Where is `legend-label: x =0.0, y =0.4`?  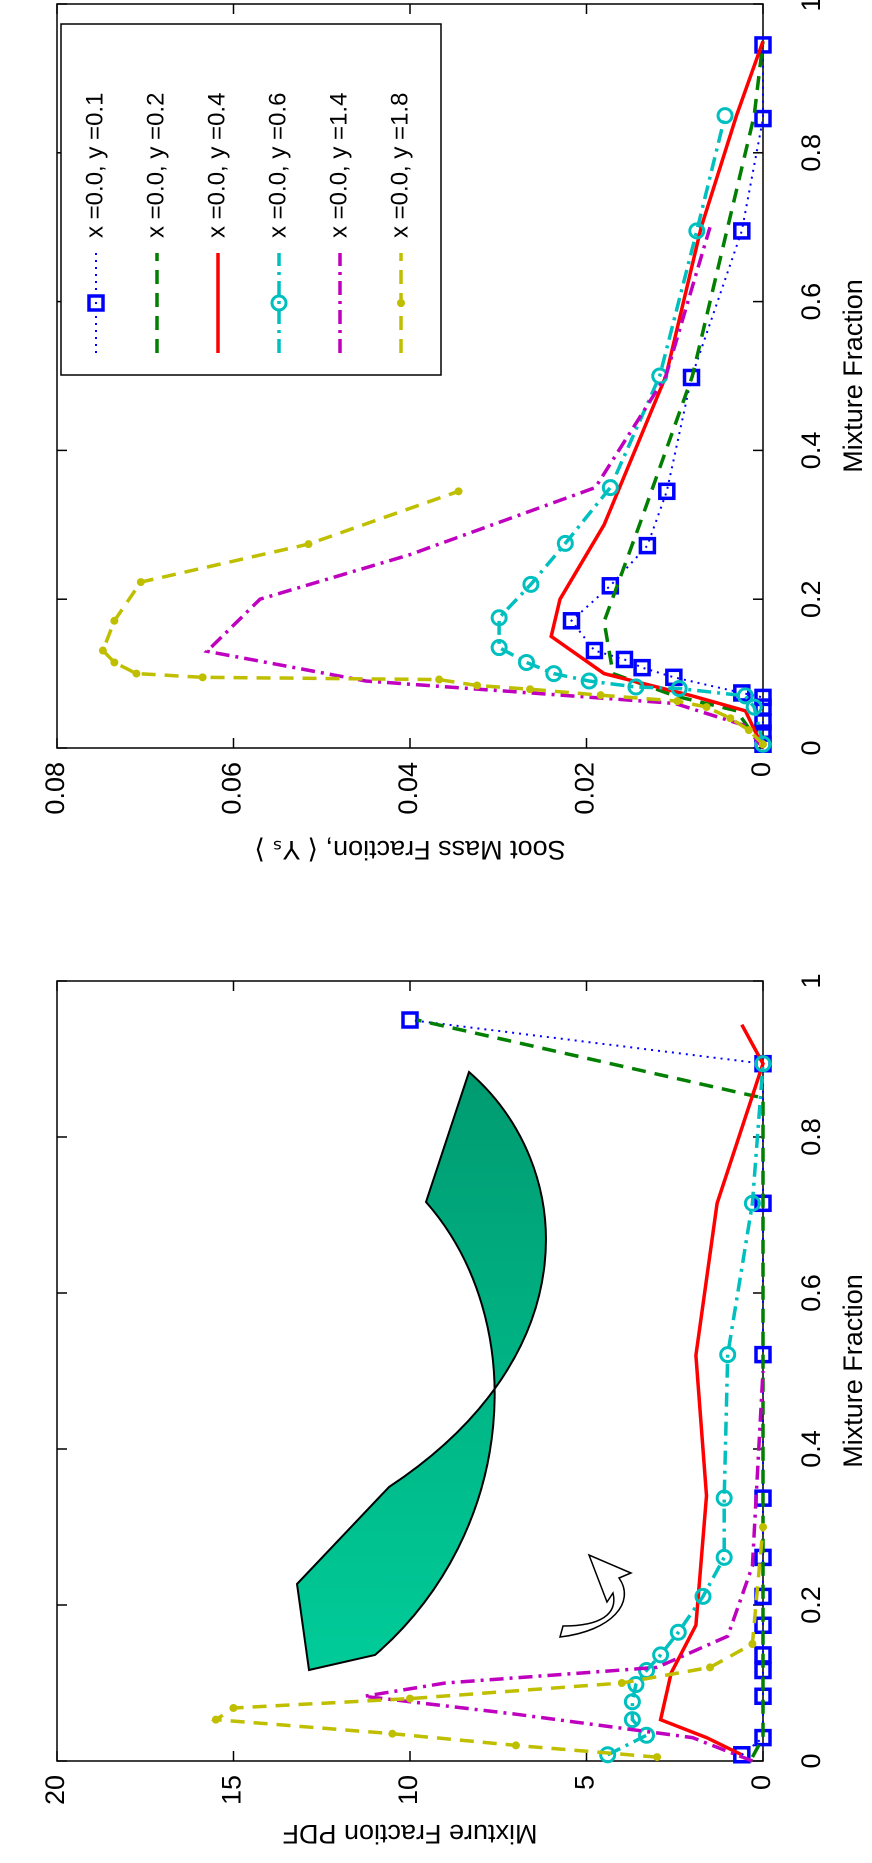
legend-label: x =0.0, y =0.4 is located at coordinates (216, 165).